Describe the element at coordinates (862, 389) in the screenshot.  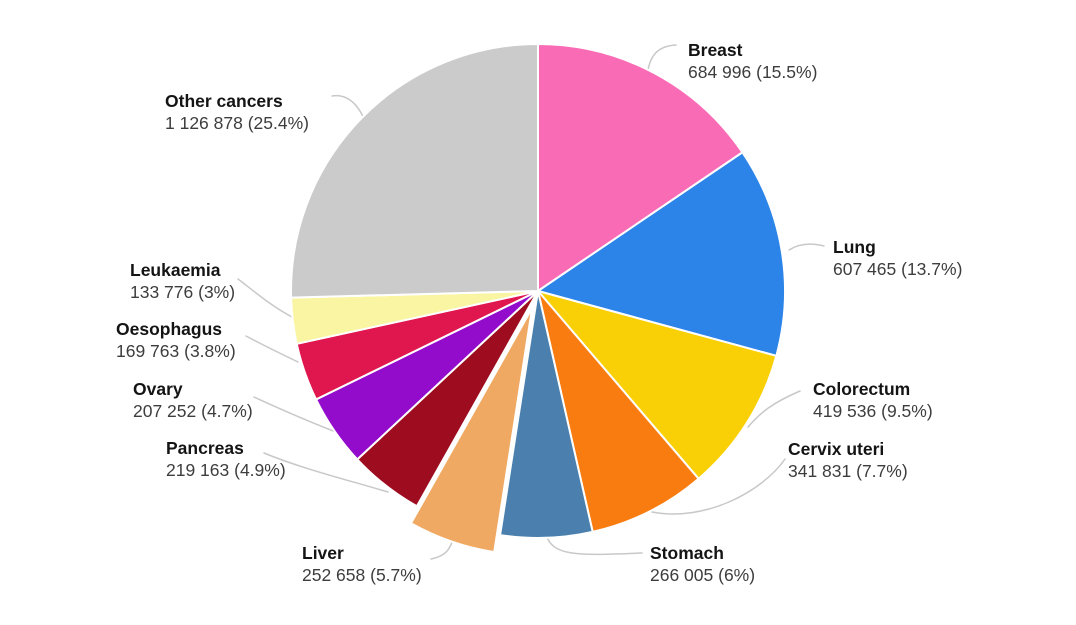
I see `slice-name: Colorectum` at that location.